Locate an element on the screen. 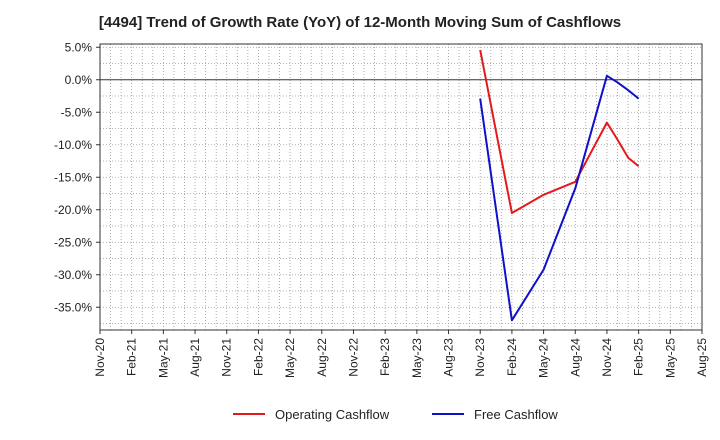 The width and height of the screenshot is (720, 440). x-tick-label: Feb-21 is located at coordinates (132, 357).